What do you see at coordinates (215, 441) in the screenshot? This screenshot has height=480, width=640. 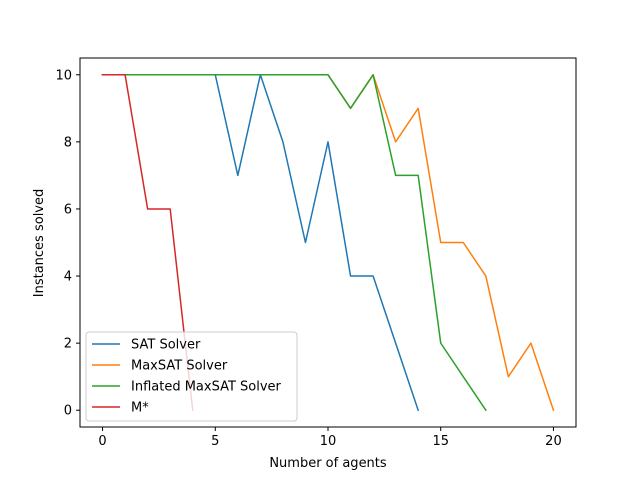 I see `x-tick-label: 5` at bounding box center [215, 441].